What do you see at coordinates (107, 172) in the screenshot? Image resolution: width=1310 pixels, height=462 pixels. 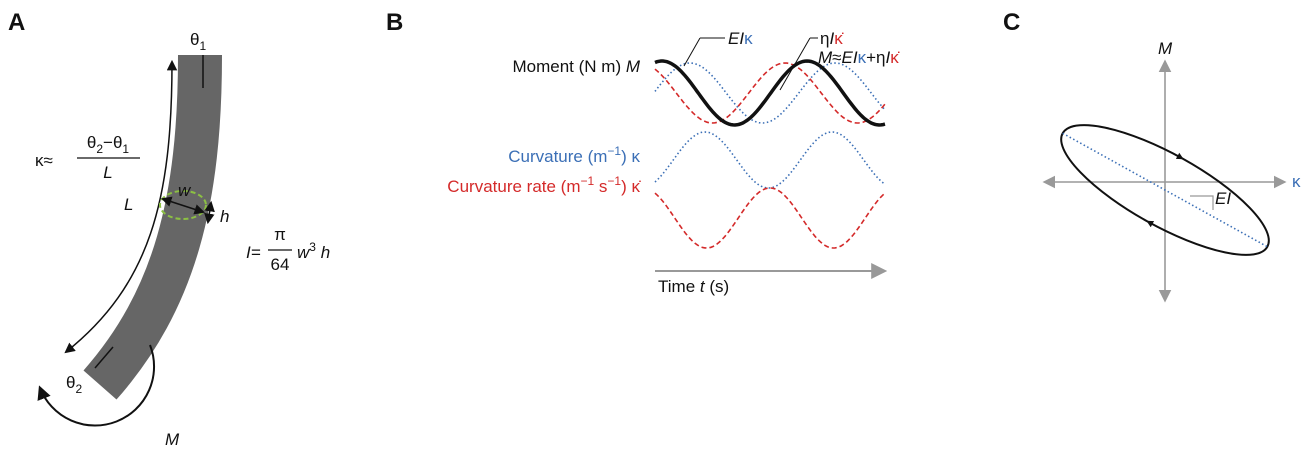 I see `curvature-denominator: L` at bounding box center [107, 172].